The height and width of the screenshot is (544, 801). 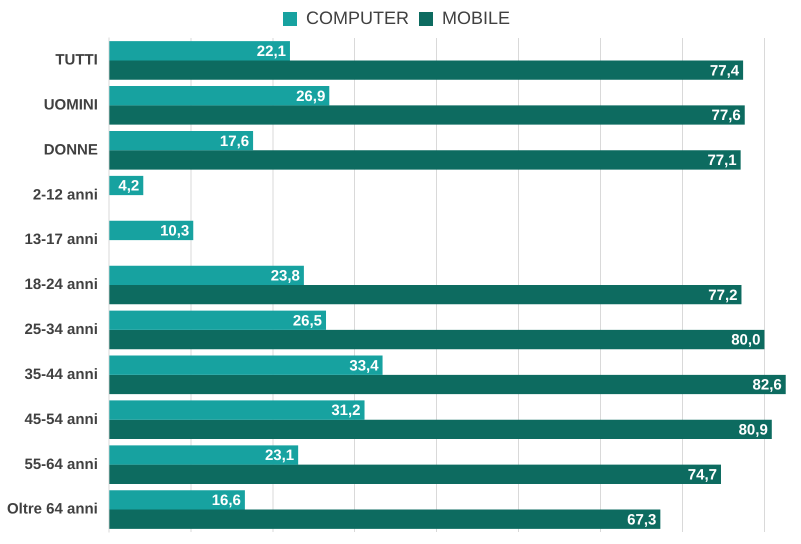 I want to click on data-label: 77,2, so click(x=723, y=295).